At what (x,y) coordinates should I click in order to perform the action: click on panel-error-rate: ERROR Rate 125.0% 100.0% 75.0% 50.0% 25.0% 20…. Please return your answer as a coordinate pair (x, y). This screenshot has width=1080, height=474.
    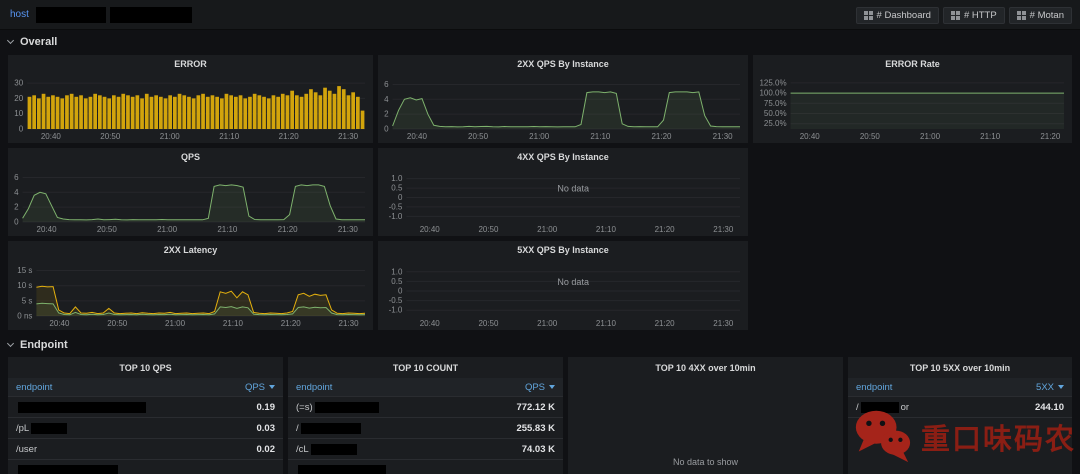
    Looking at the image, I should click on (912, 99).